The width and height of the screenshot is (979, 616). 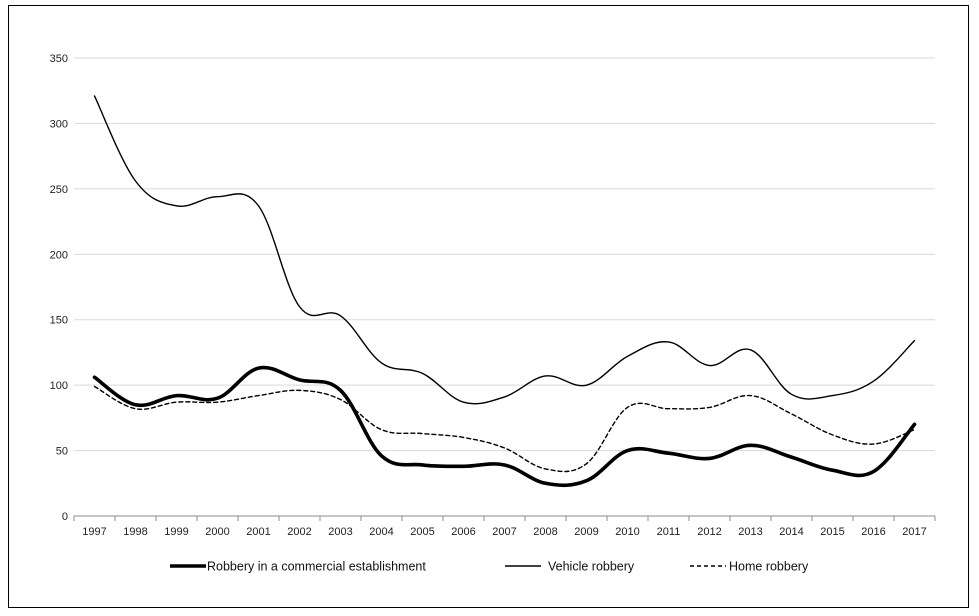 I want to click on x-tick-label: 2011, so click(x=669, y=532).